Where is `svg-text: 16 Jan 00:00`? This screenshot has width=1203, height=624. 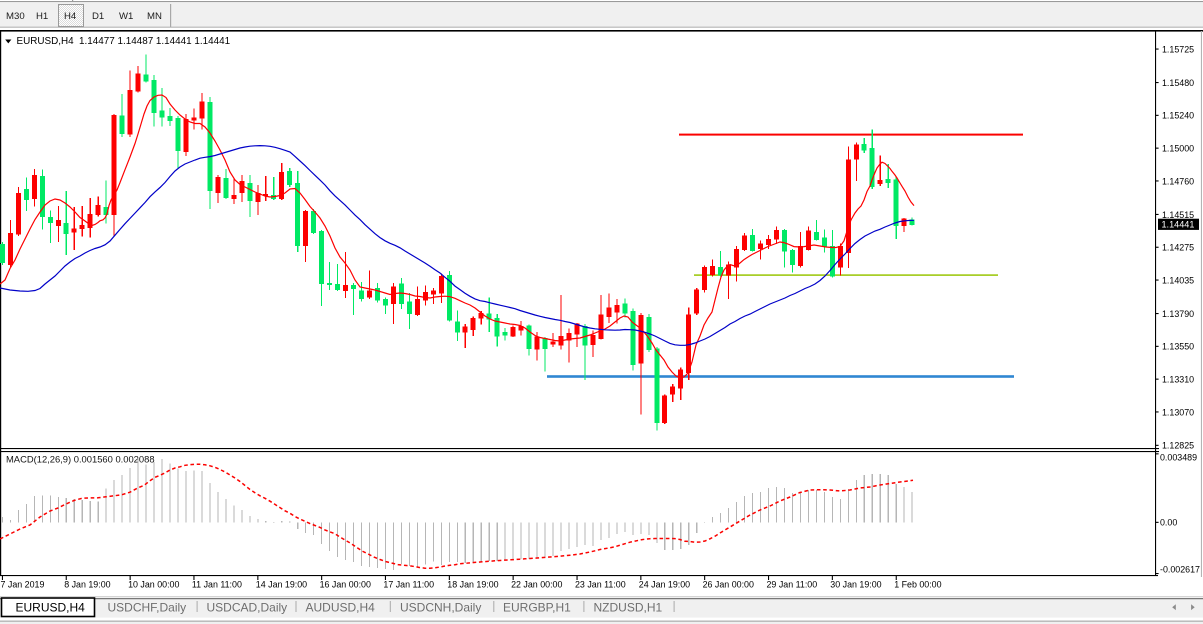 svg-text: 16 Jan 00:00 is located at coordinates (345, 584).